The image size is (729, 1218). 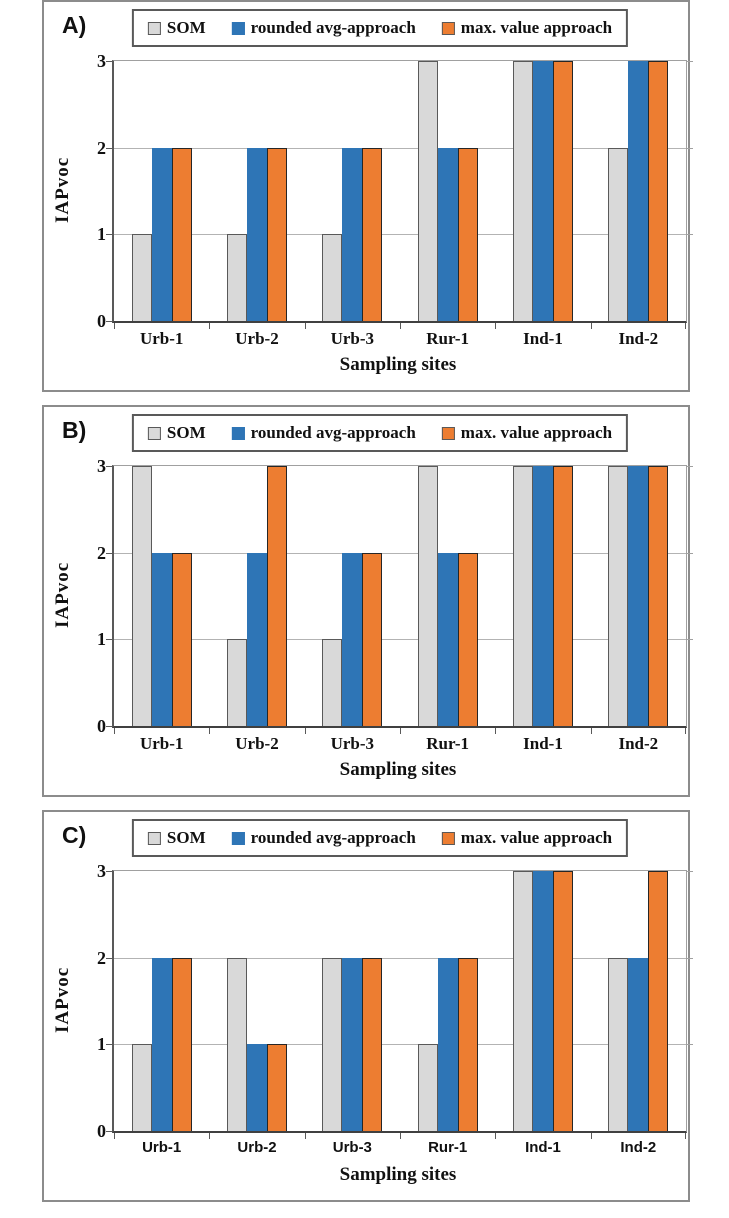 I want to click on x-axis-title: Sampling sites, so click(x=398, y=769).